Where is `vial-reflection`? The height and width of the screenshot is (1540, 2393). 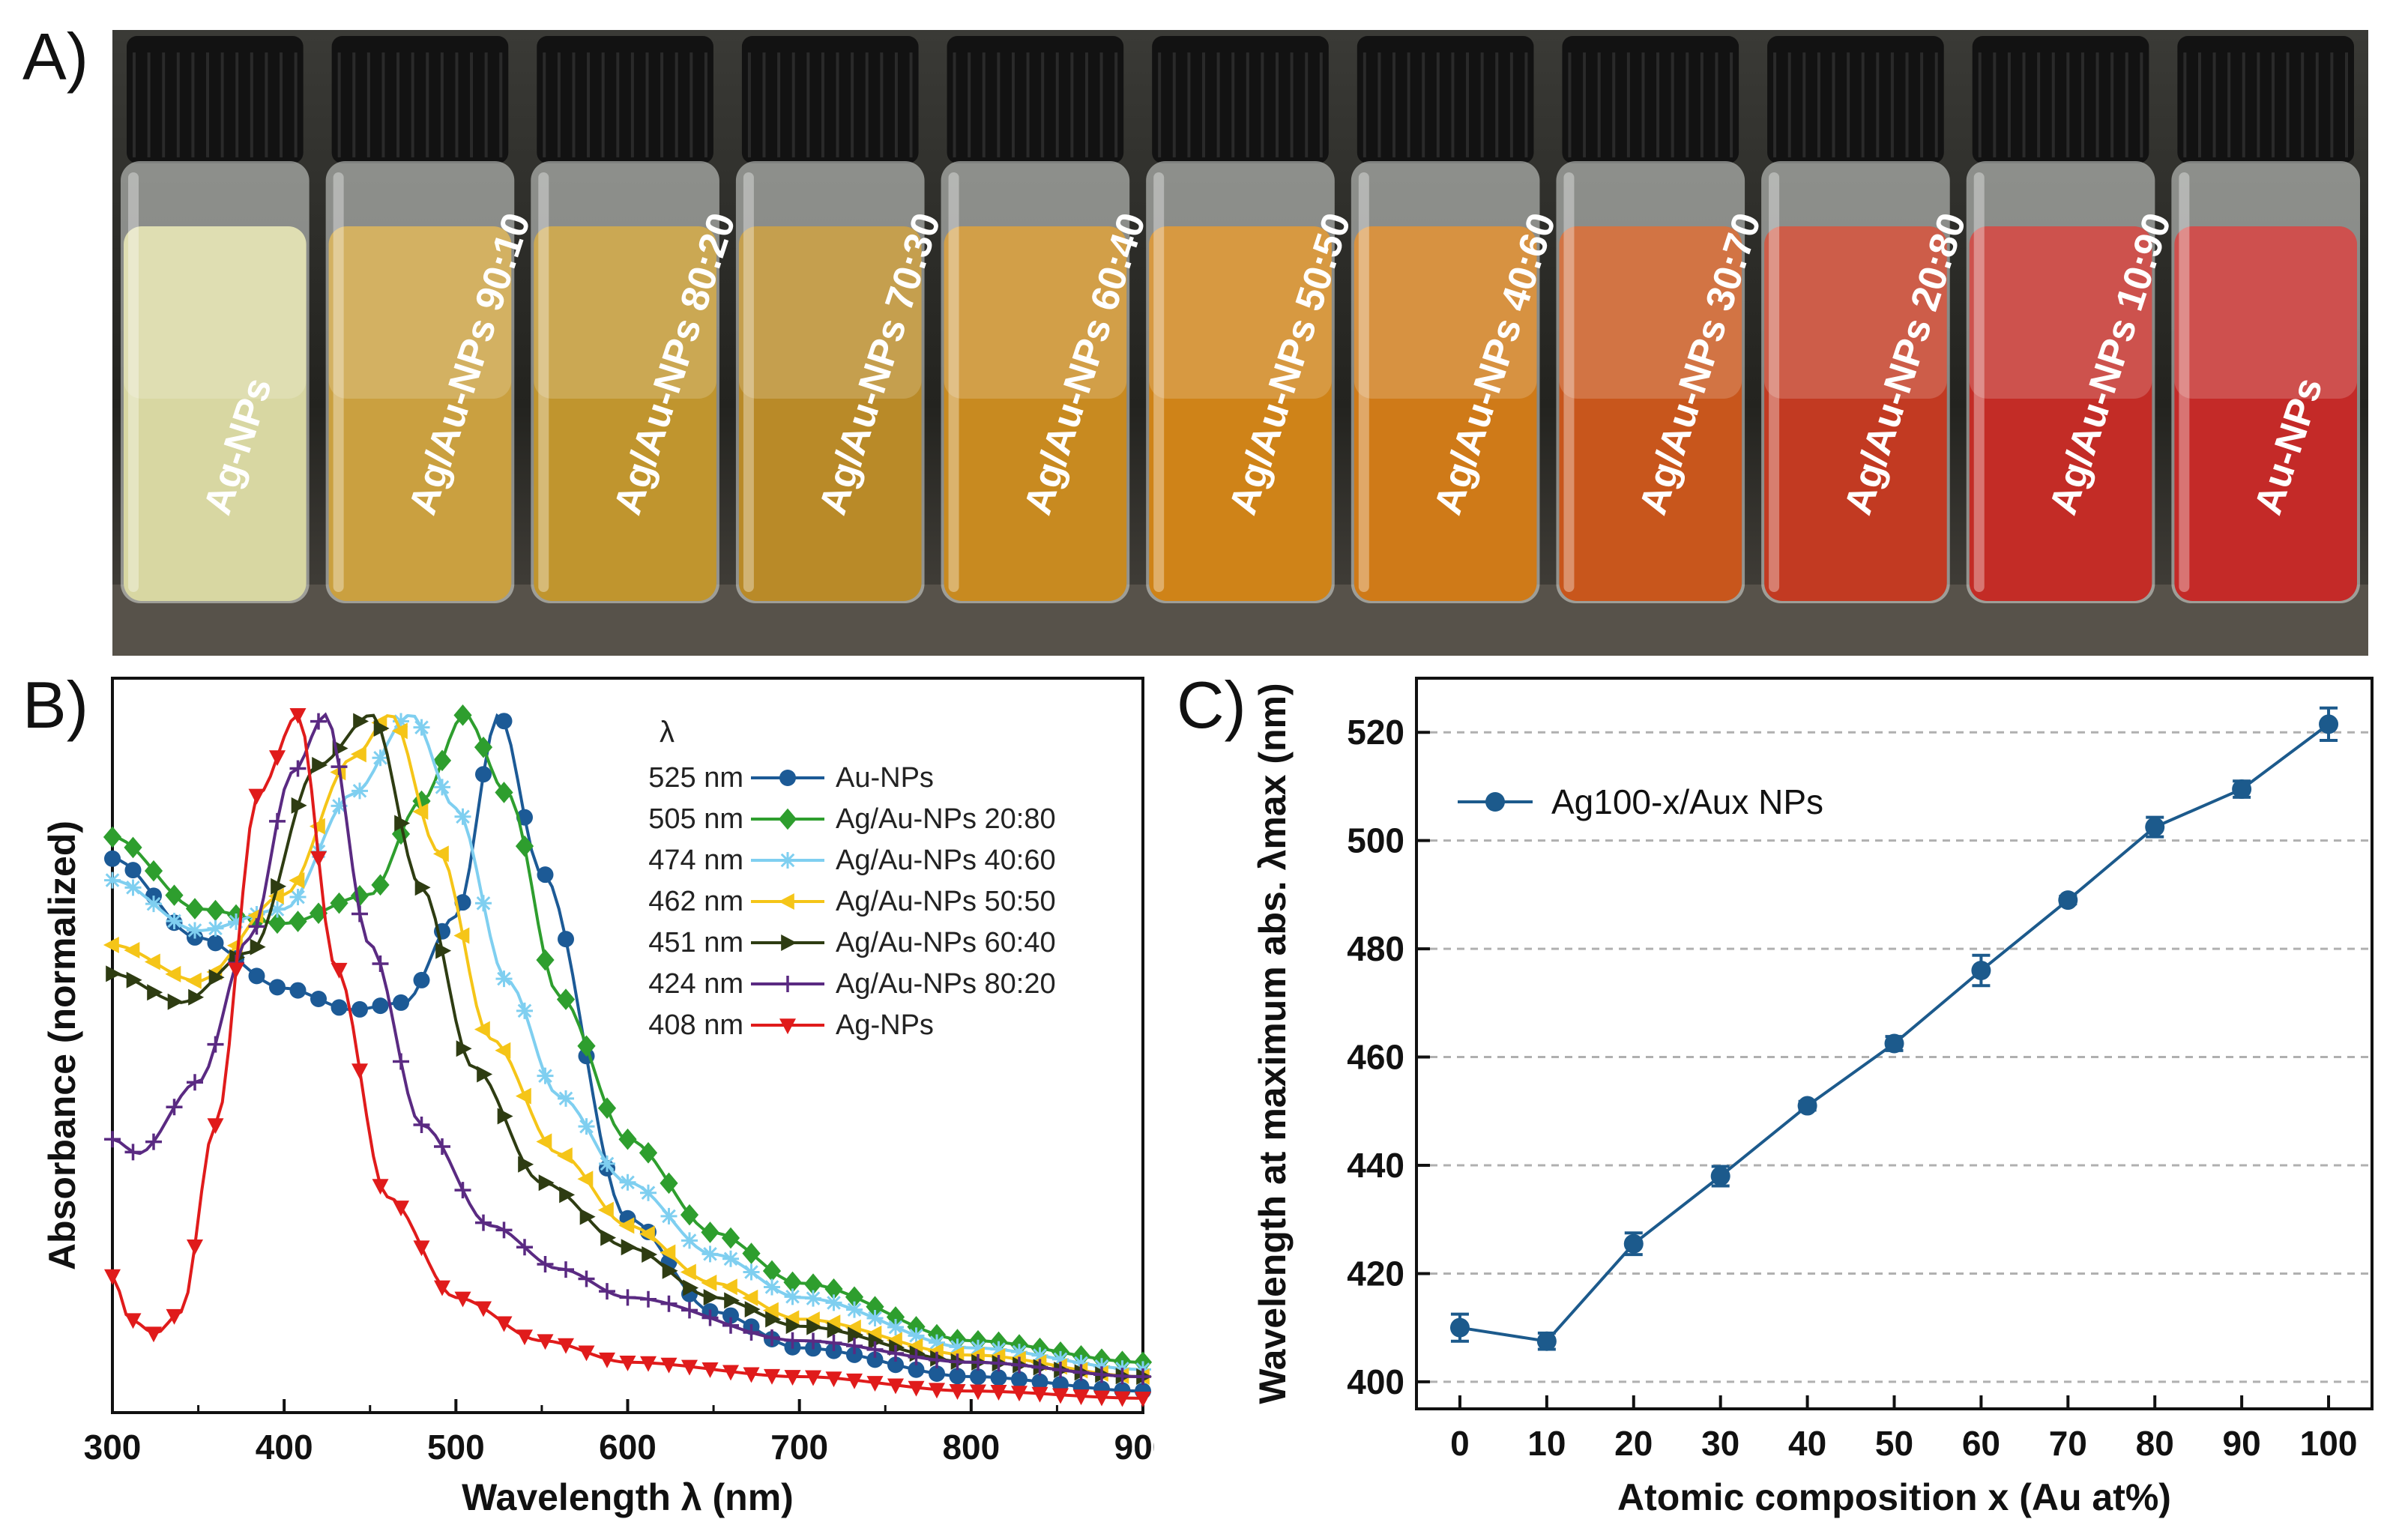
vial-reflection is located at coordinates (2265, 312).